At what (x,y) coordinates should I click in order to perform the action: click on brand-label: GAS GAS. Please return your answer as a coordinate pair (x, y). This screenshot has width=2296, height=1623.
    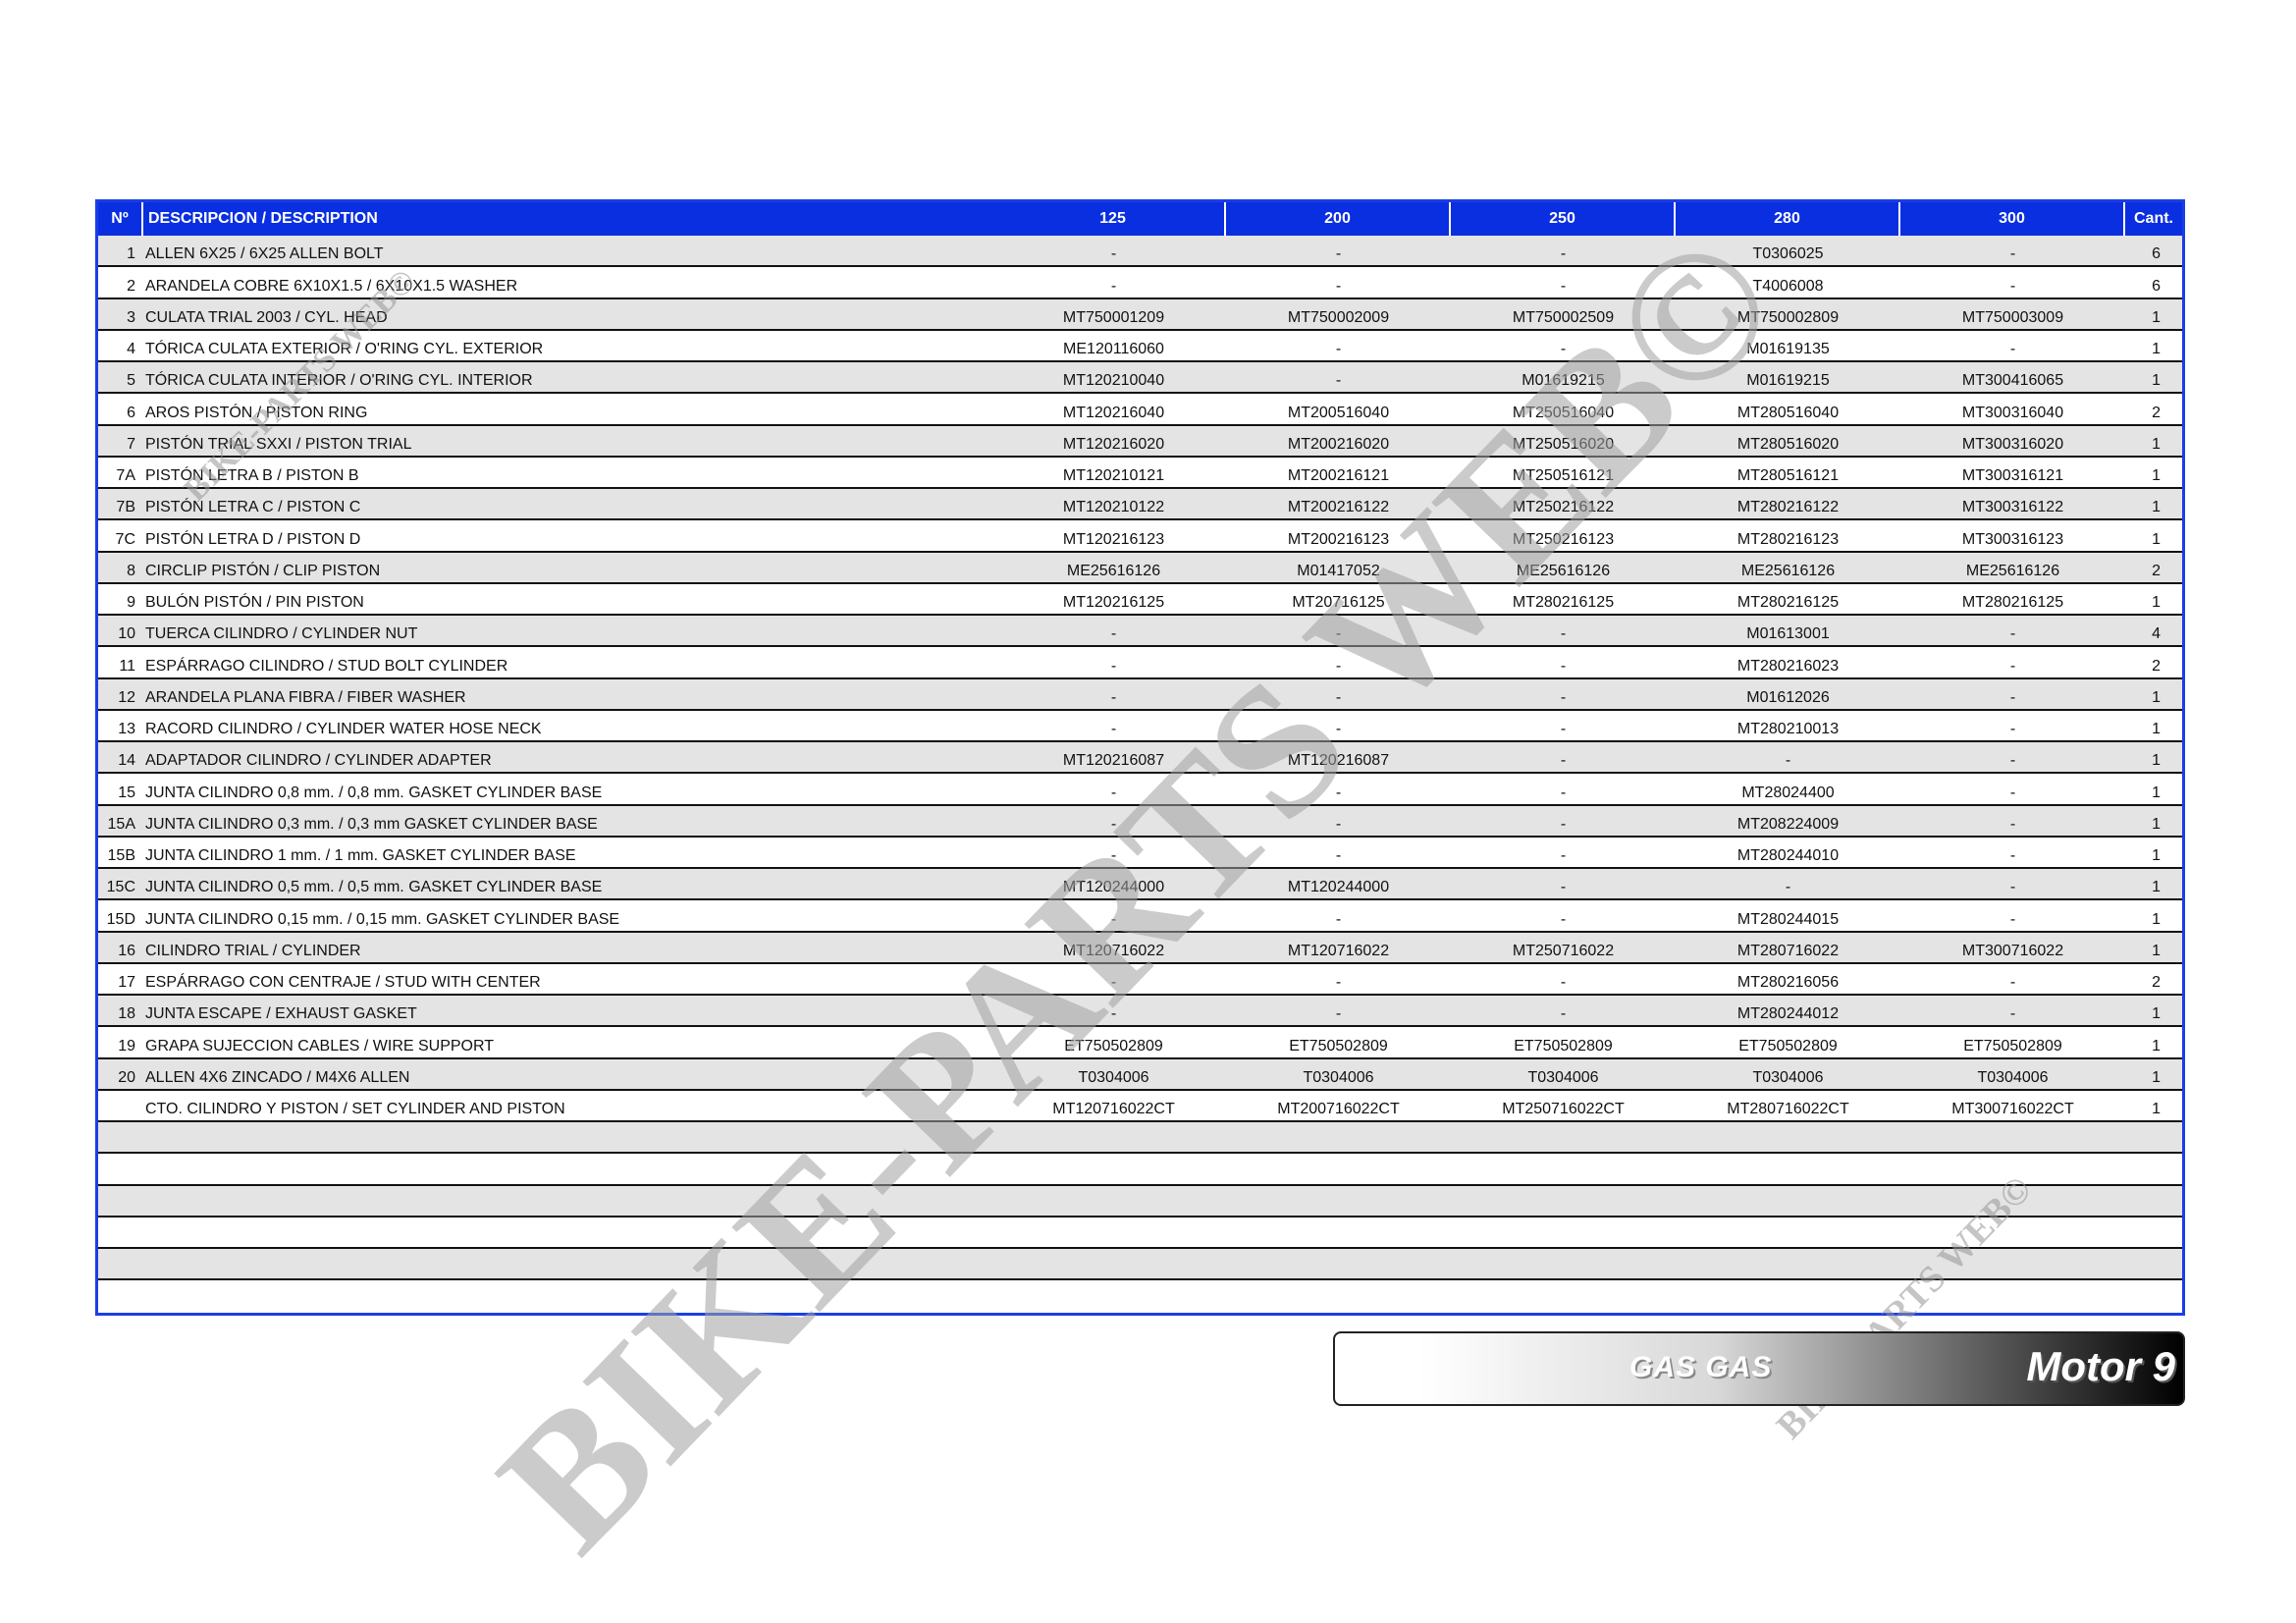
    Looking at the image, I should click on (1701, 1367).